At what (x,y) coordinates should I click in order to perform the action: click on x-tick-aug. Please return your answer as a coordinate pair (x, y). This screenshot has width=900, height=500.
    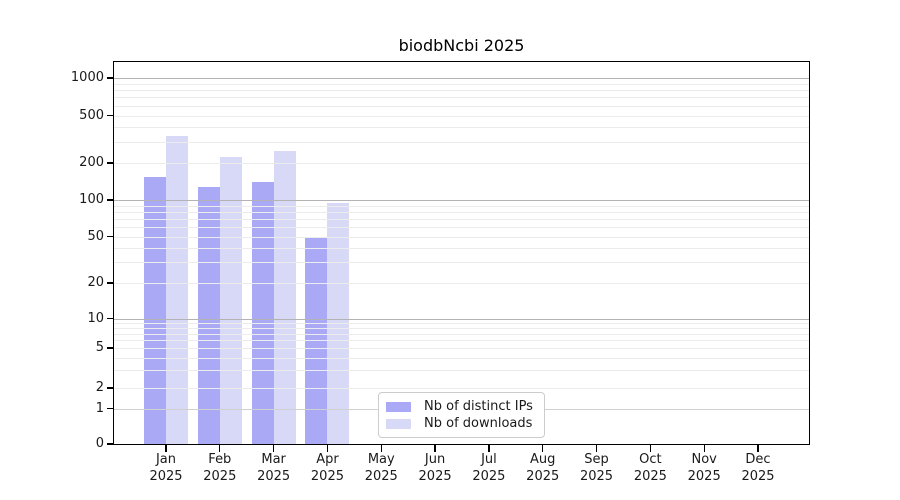
    Looking at the image, I should click on (543, 448).